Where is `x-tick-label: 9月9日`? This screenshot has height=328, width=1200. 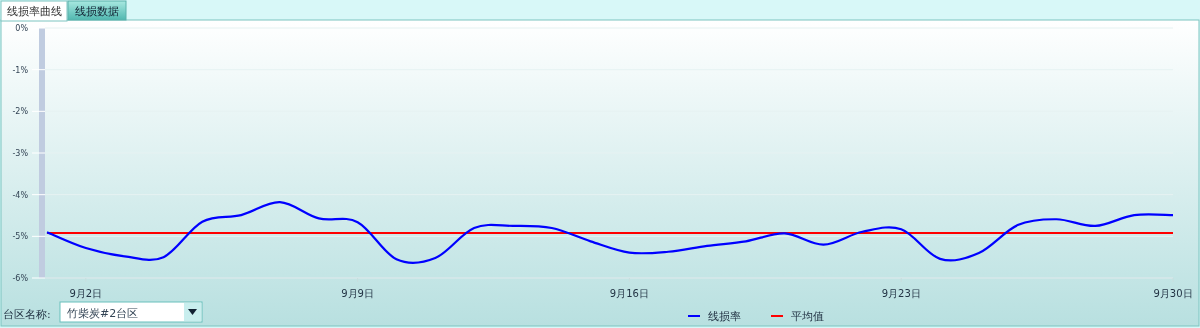 x-tick-label: 9月9日 is located at coordinates (357, 293).